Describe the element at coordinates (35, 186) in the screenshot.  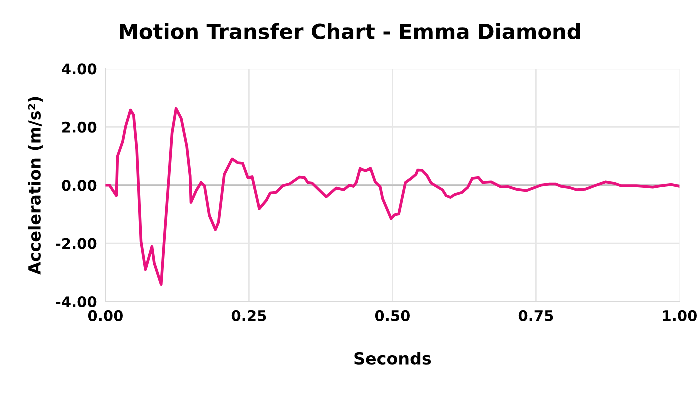
I see `y-axis-title: Acceleration (m/s²)` at that location.